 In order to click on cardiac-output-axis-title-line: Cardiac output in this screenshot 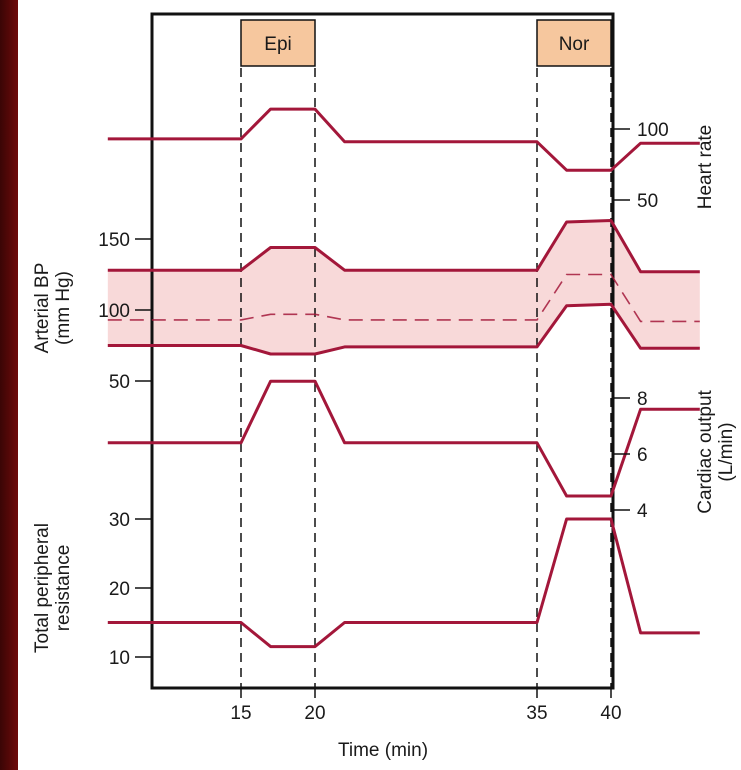, I will do `click(705, 451)`.